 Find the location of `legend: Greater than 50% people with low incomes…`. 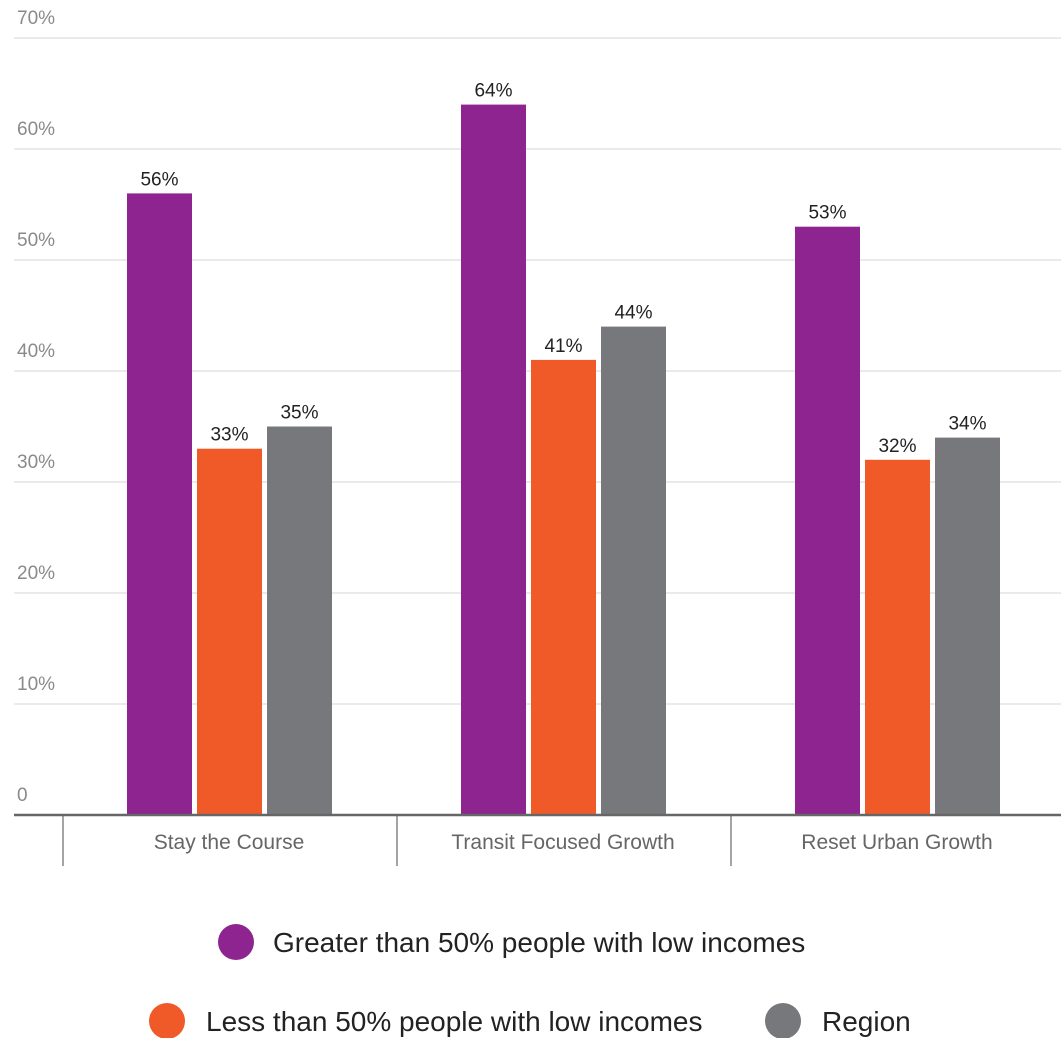

legend: Greater than 50% people with low incomes… is located at coordinates (530, 981).